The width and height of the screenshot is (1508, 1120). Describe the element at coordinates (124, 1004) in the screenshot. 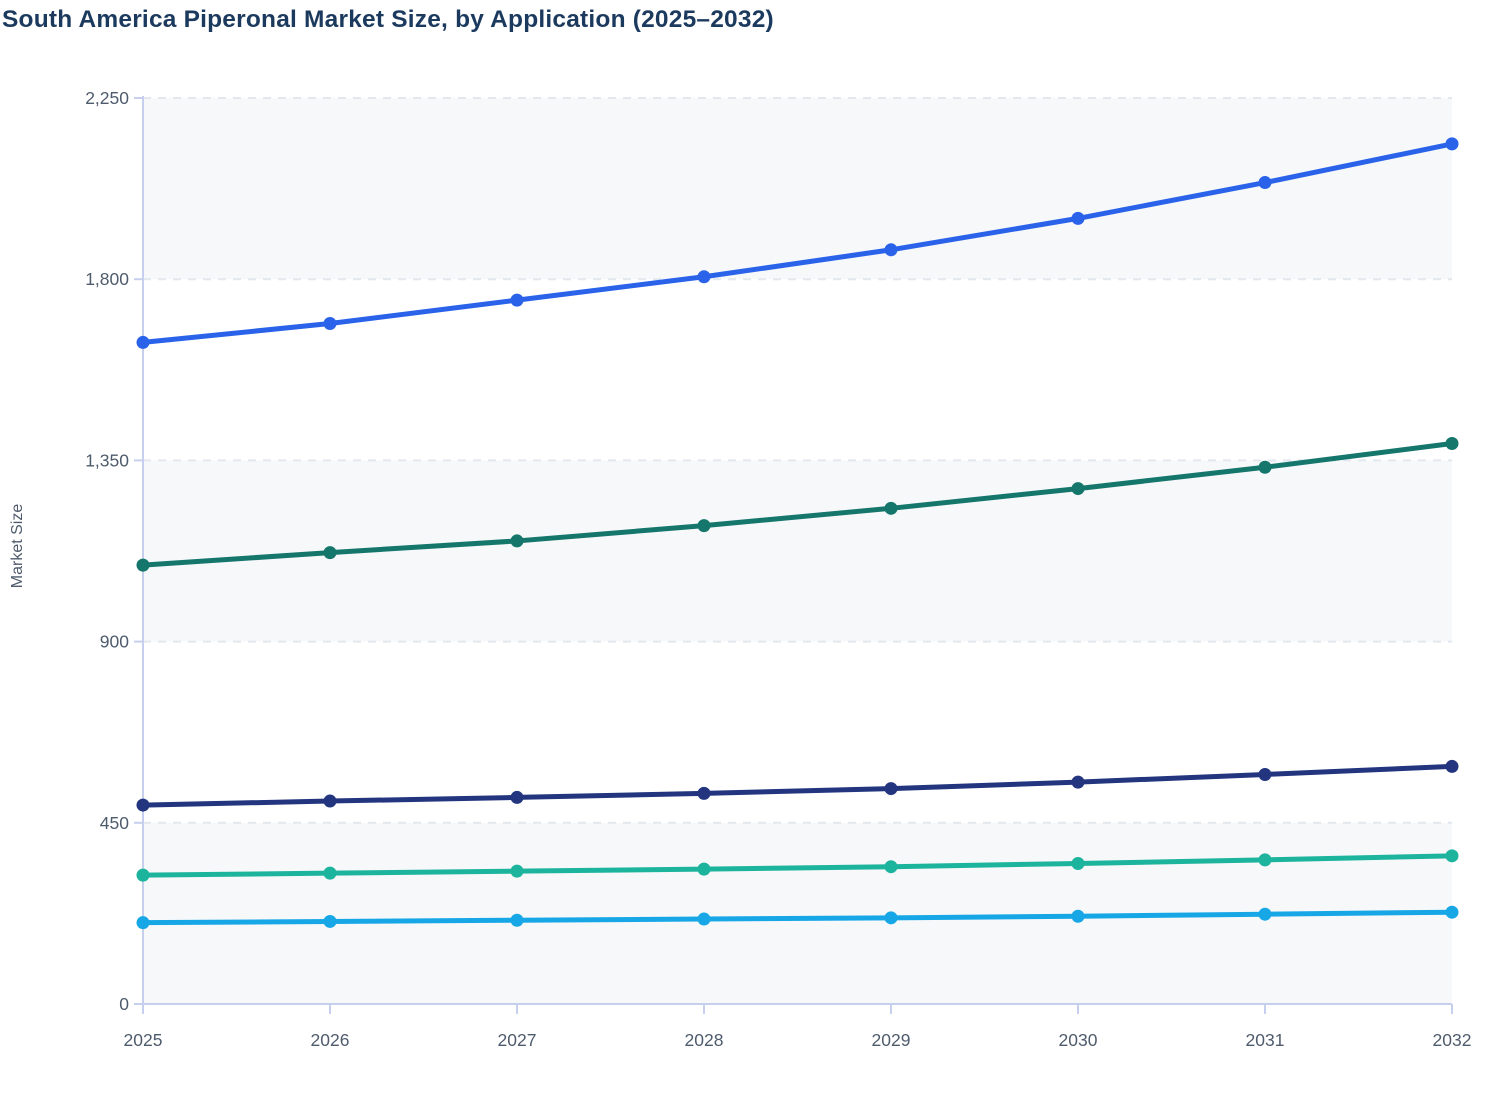

I see `y-tick-label: 0` at that location.